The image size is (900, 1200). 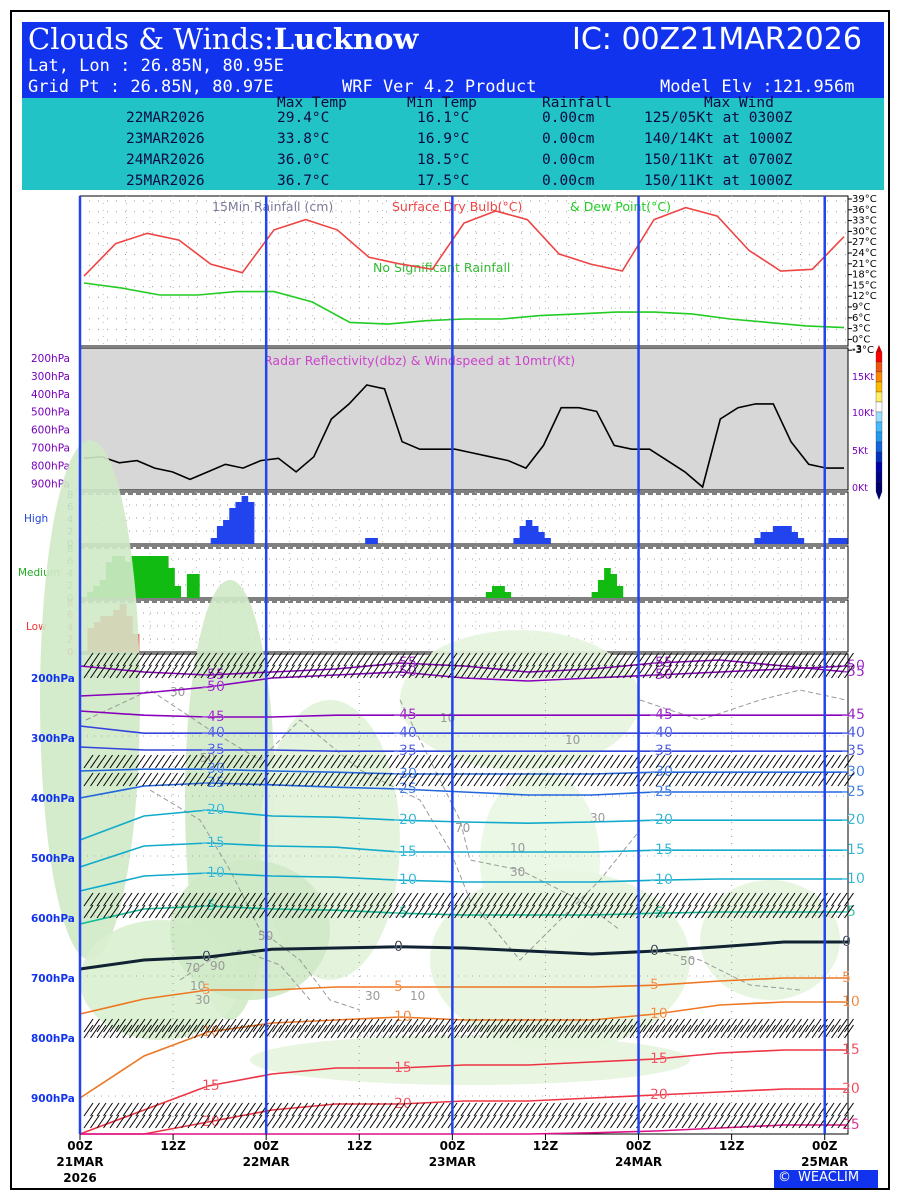 I want to click on isotherm-label: -30, so click(x=405, y=774).